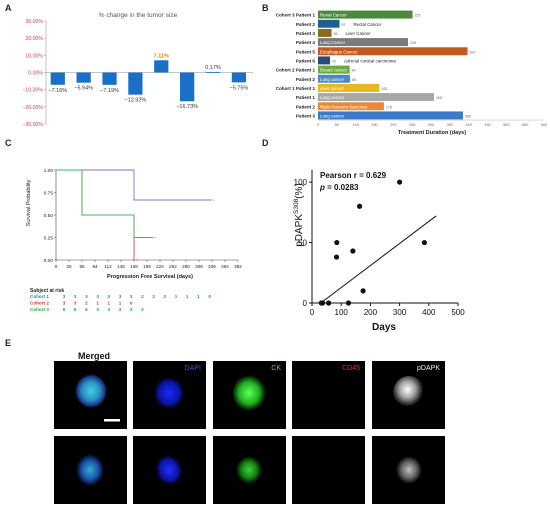 This screenshot has height=508, width=550. Describe the element at coordinates (49, 238) in the screenshot. I see `c-y-tick-label: 0.25` at that location.